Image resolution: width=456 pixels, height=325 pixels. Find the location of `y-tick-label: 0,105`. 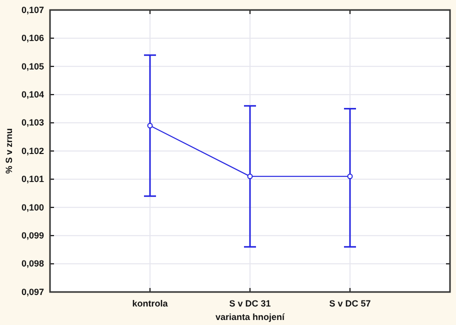

y-tick-label: 0,105 is located at coordinates (32, 66).